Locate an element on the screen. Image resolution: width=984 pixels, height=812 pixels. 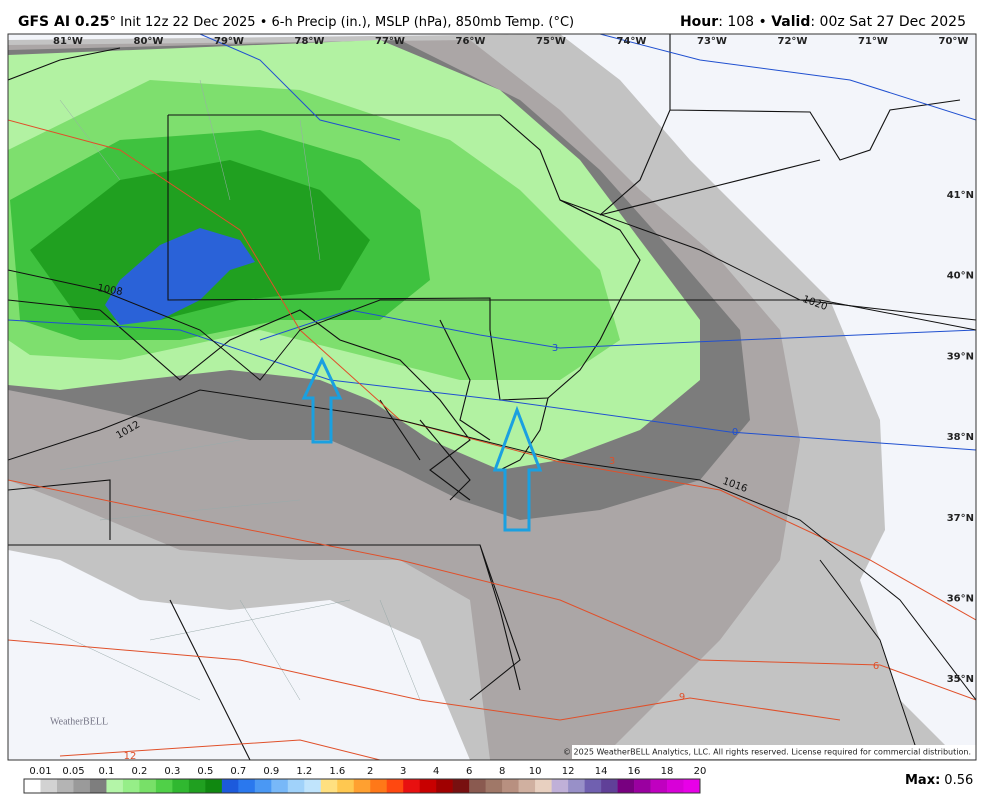
hour-label: Hour is located at coordinates (699, 22).